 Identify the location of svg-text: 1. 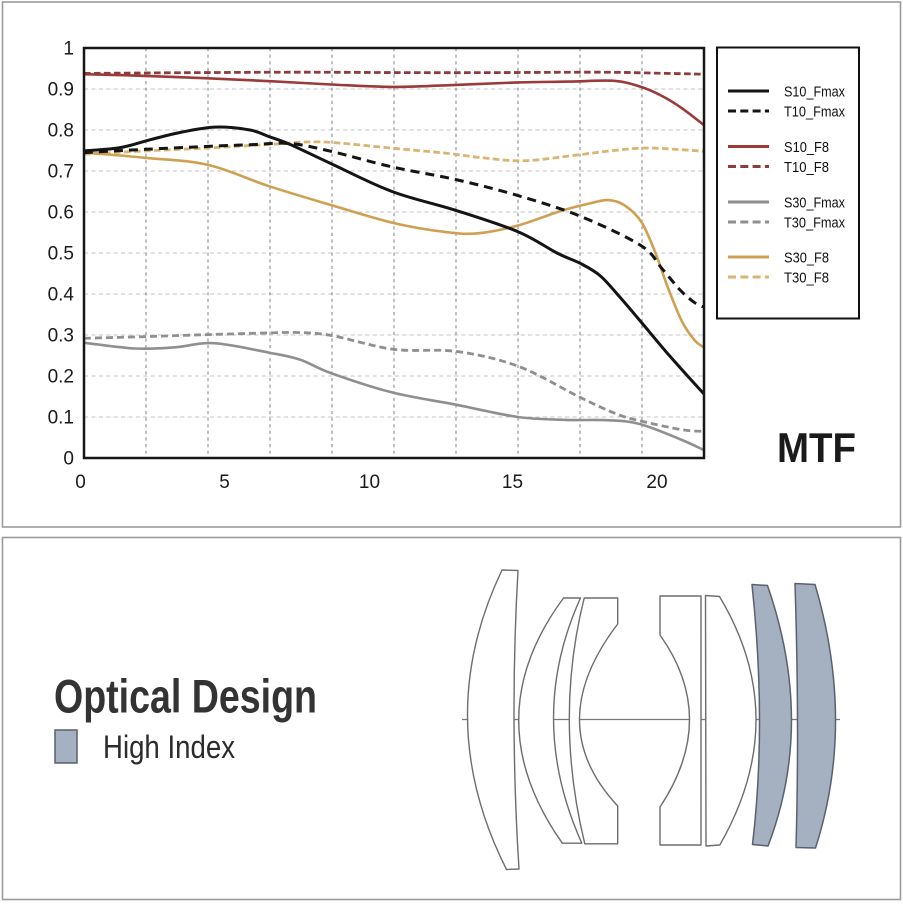
(68, 49).